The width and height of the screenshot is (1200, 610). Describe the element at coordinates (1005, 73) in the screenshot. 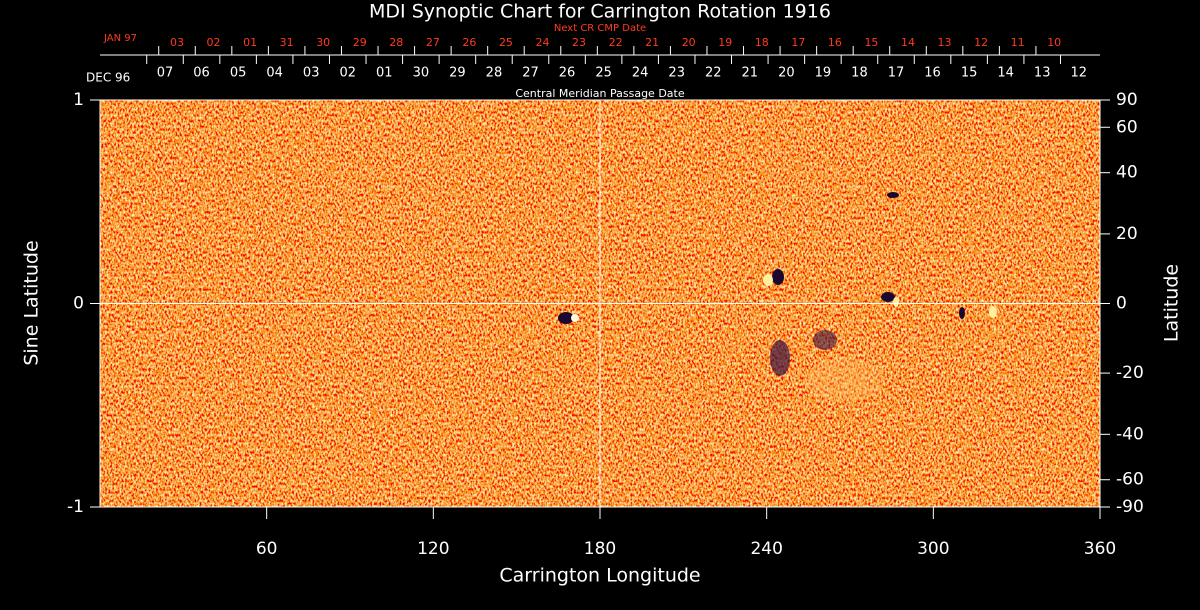

I see `top-date-label: 14` at that location.